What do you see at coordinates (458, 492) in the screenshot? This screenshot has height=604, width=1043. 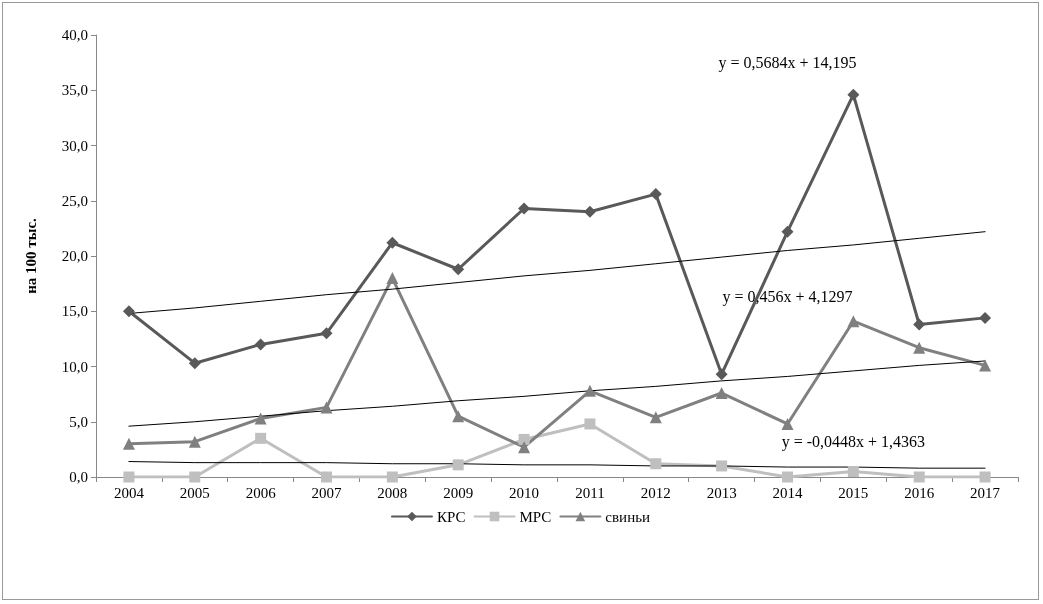 I see `x-tick-label: 2009` at bounding box center [458, 492].